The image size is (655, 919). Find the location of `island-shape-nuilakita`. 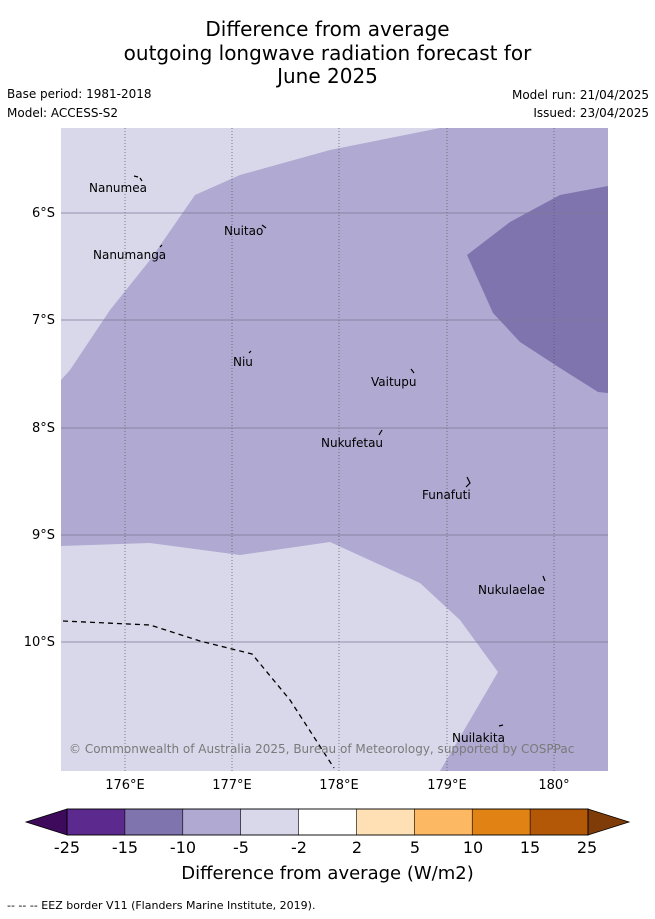

island-shape-nuilakita is located at coordinates (501, 725).